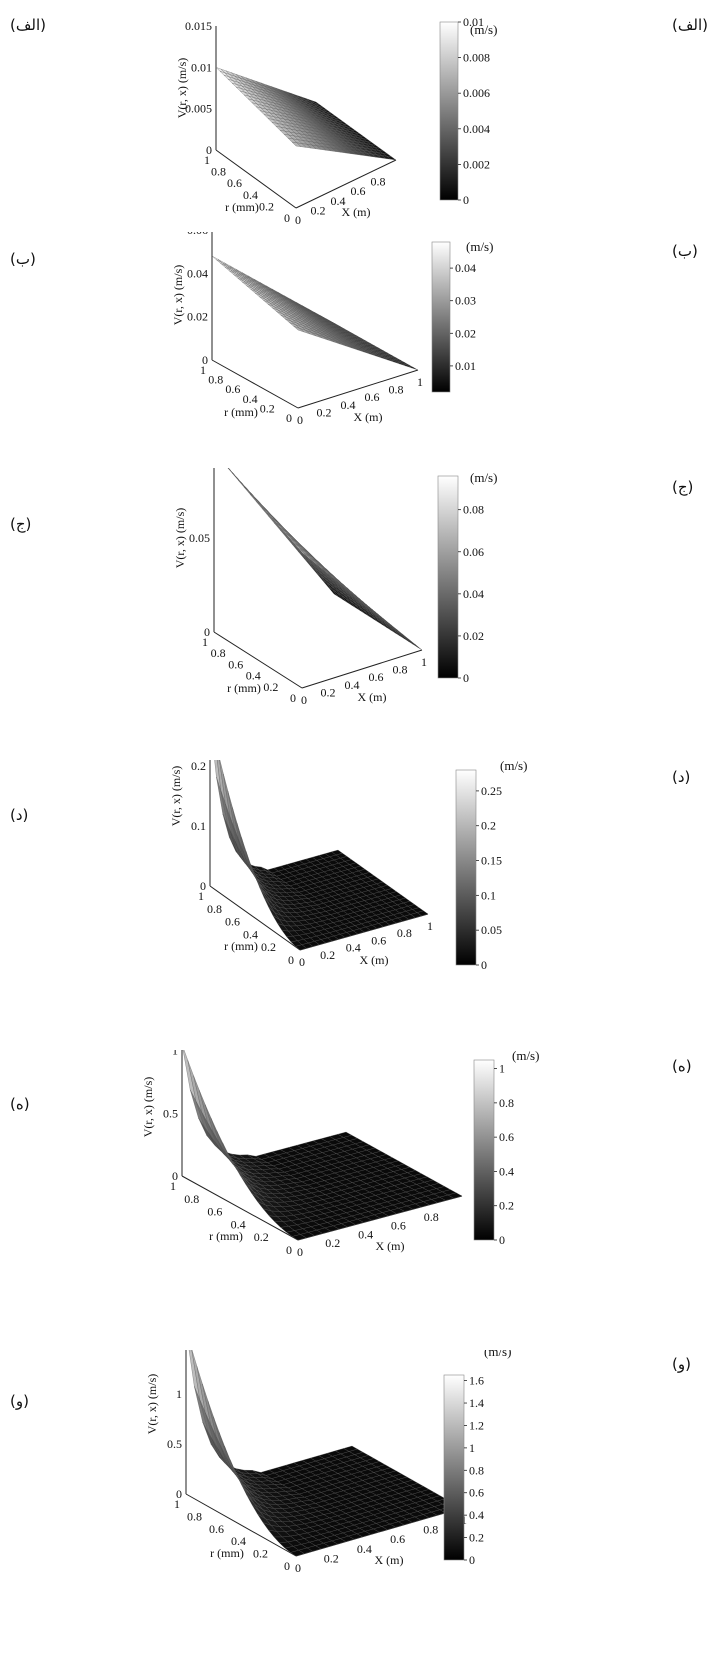 The width and height of the screenshot is (728, 1670). I want to click on x-tick-label: 0.2, so click(328, 692).